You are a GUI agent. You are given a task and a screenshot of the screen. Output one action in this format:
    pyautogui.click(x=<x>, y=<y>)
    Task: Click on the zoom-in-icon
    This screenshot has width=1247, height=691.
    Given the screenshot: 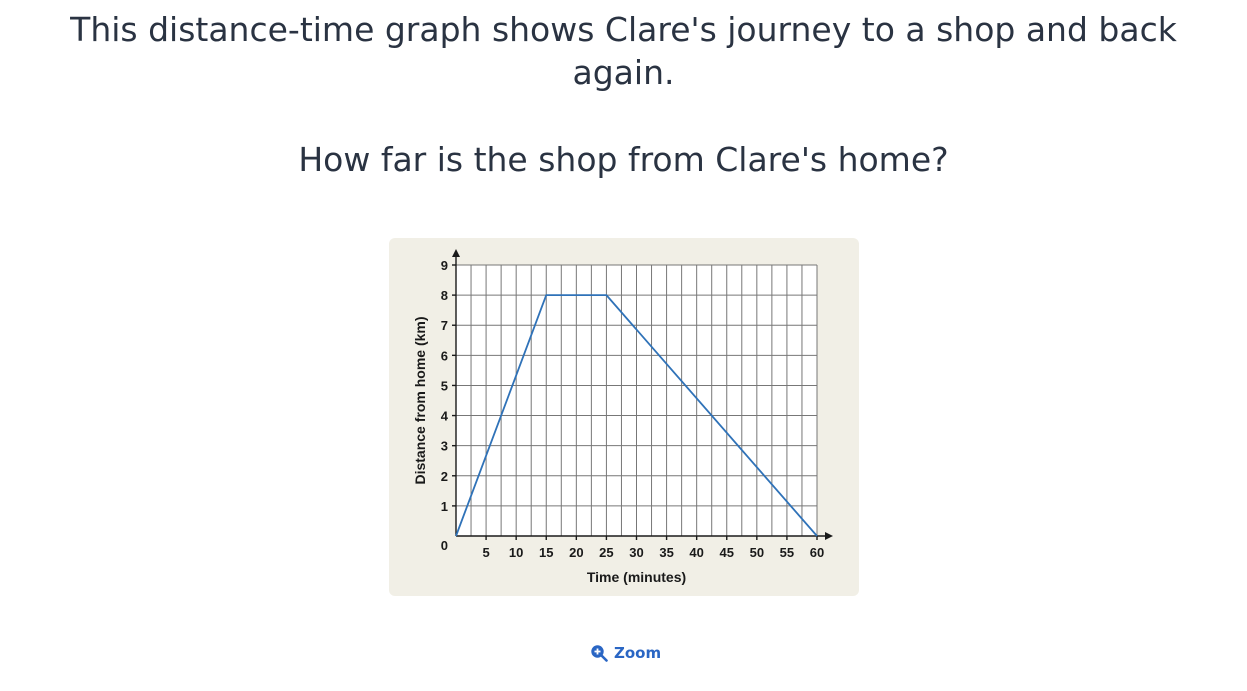 What is the action you would take?
    pyautogui.click(x=599, y=653)
    